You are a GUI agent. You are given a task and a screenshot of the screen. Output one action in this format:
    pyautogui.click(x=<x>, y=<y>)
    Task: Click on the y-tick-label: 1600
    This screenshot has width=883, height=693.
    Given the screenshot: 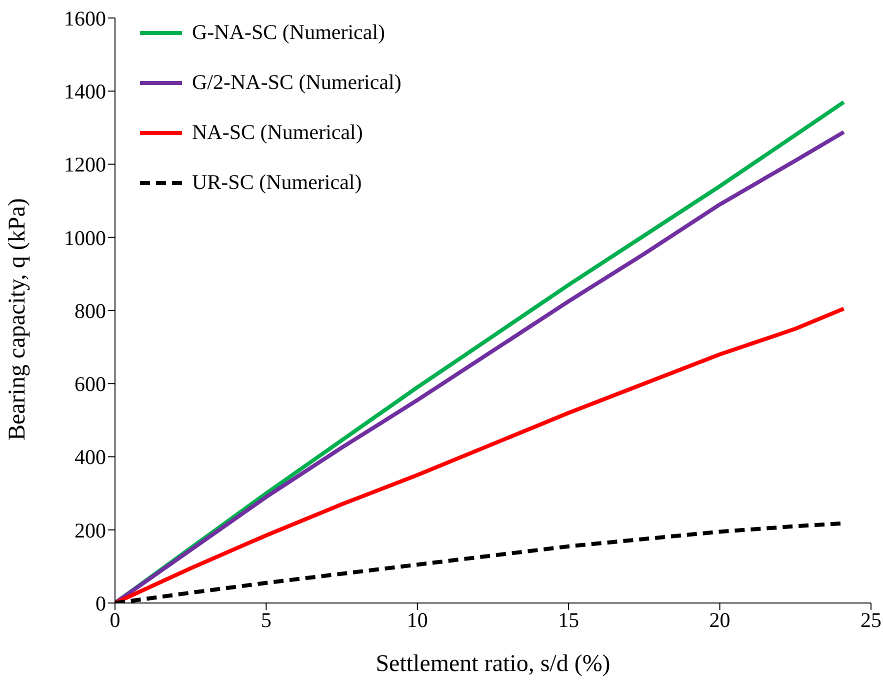 What is the action you would take?
    pyautogui.click(x=85, y=18)
    